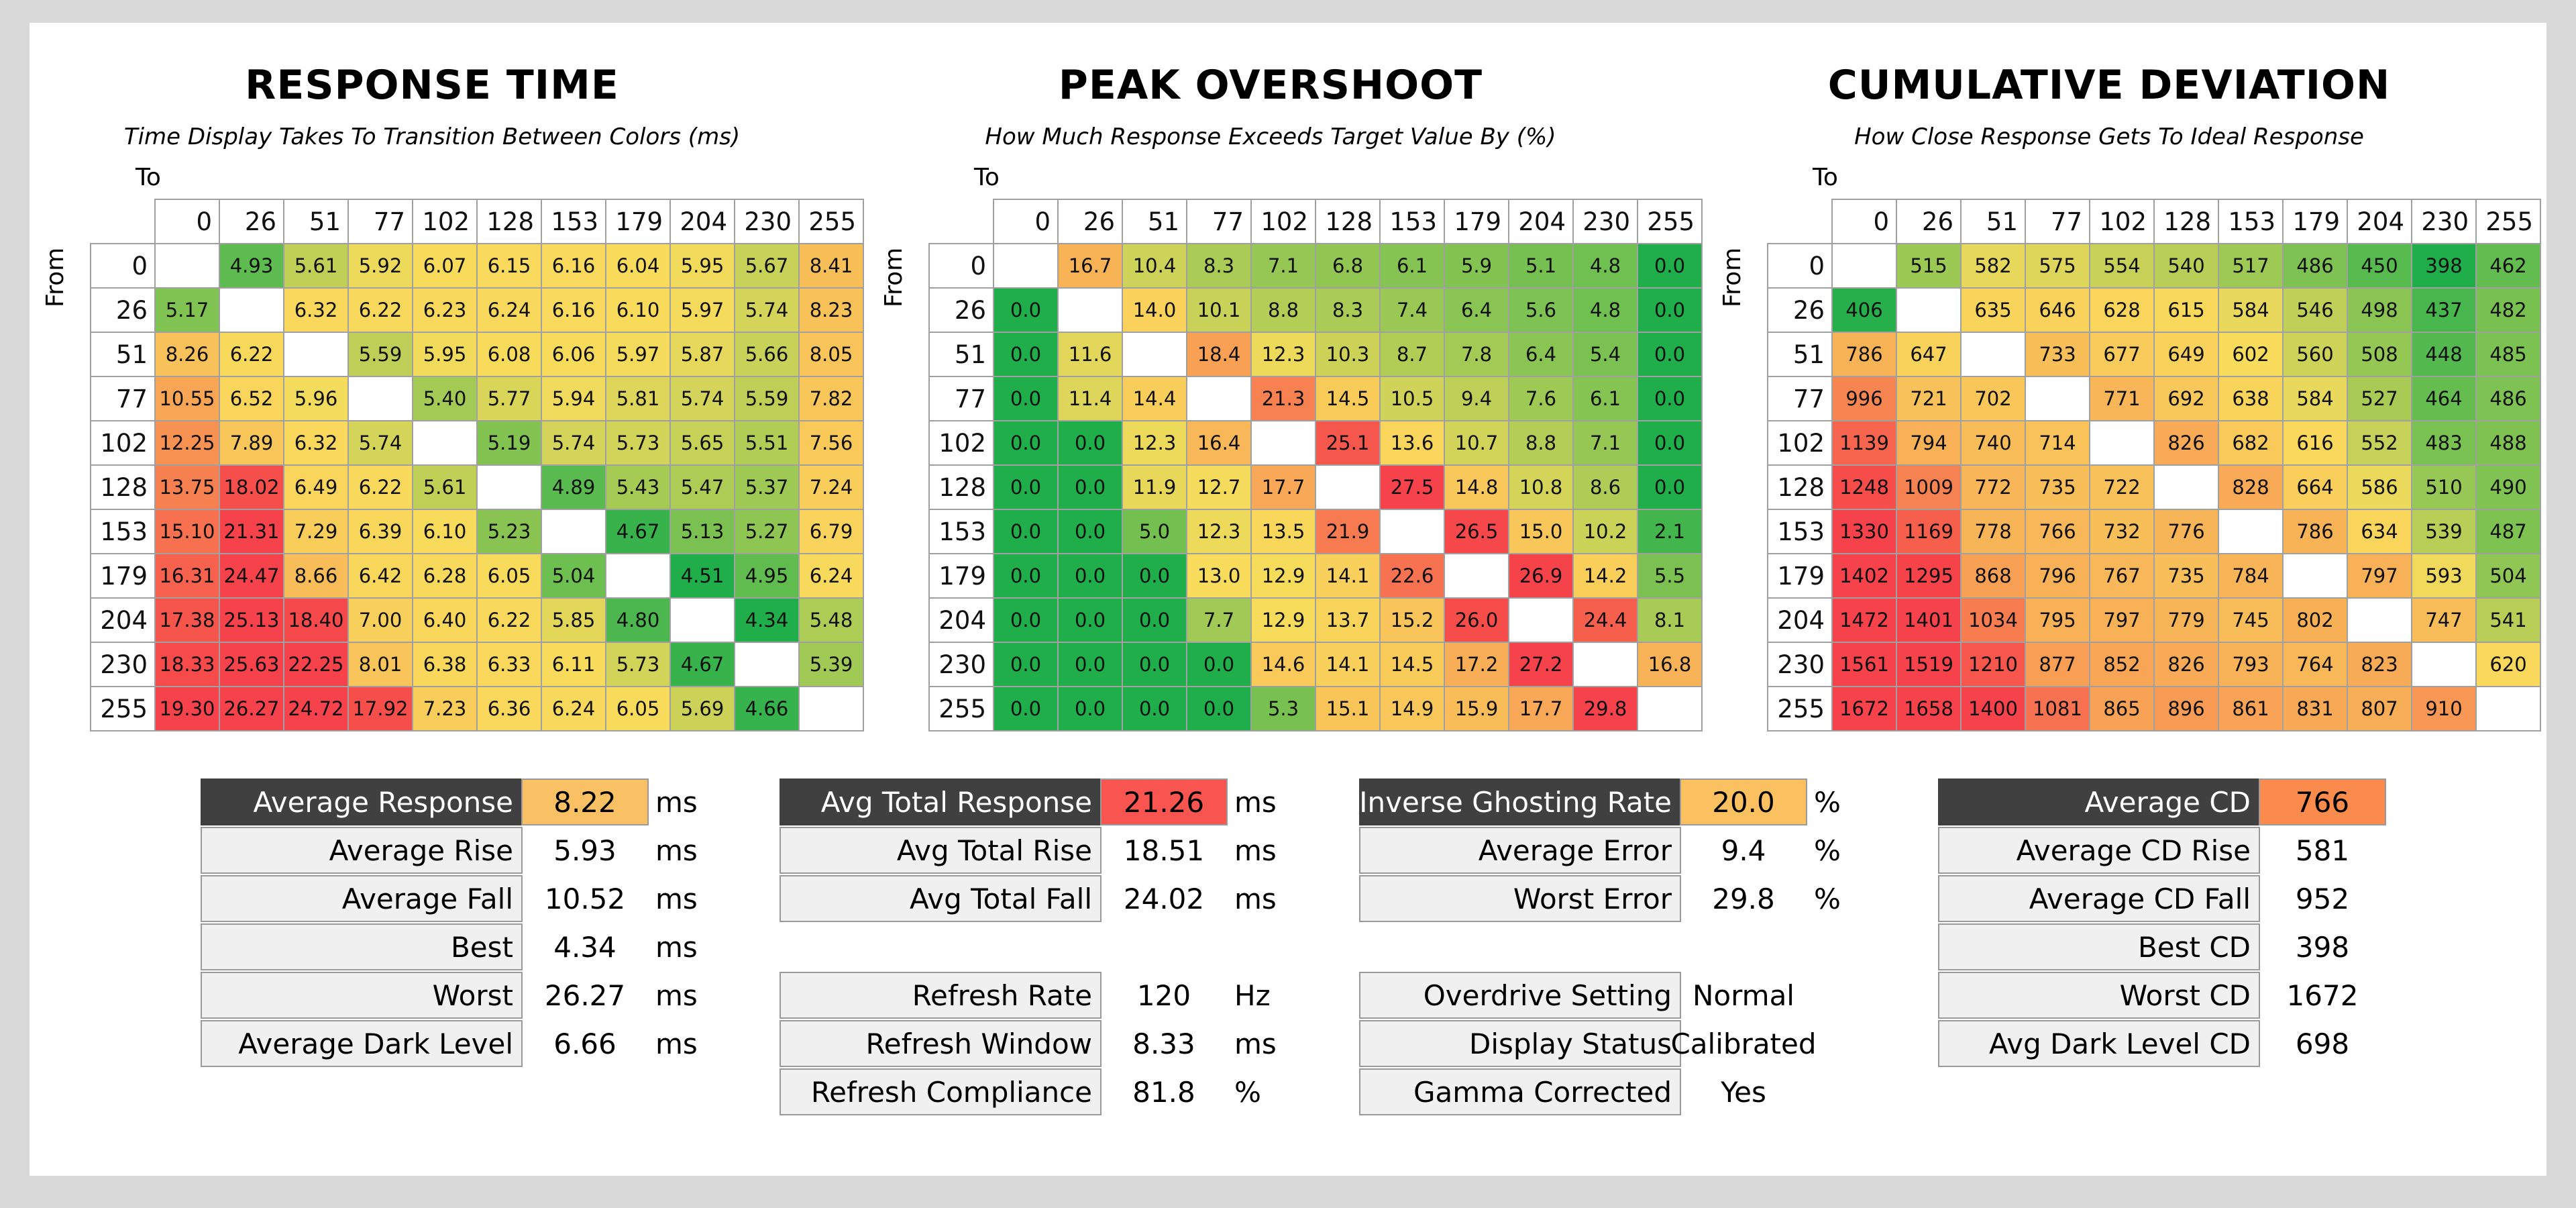 The width and height of the screenshot is (2576, 1208). Describe the element at coordinates (767, 710) in the screenshot. I see `data-cell: 4.66` at that location.